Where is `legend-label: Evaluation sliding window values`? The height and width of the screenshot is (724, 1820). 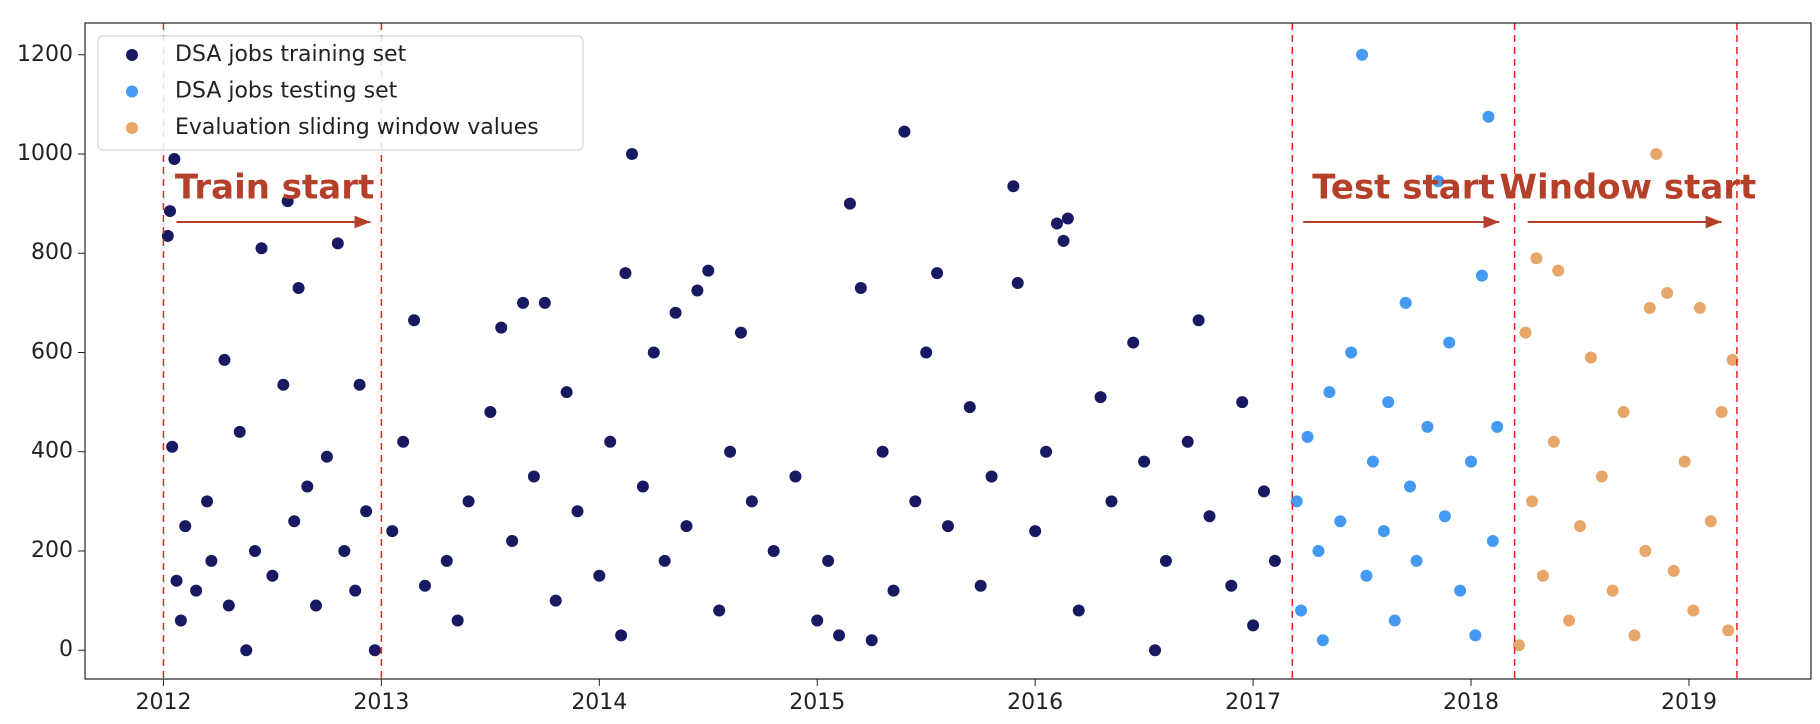 legend-label: Evaluation sliding window values is located at coordinates (357, 127).